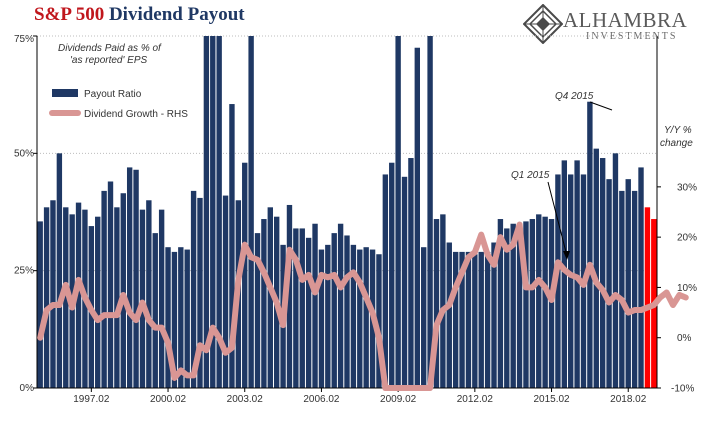  Describe the element at coordinates (475, 399) in the screenshot. I see `x-tick-label: 2012.02` at that location.